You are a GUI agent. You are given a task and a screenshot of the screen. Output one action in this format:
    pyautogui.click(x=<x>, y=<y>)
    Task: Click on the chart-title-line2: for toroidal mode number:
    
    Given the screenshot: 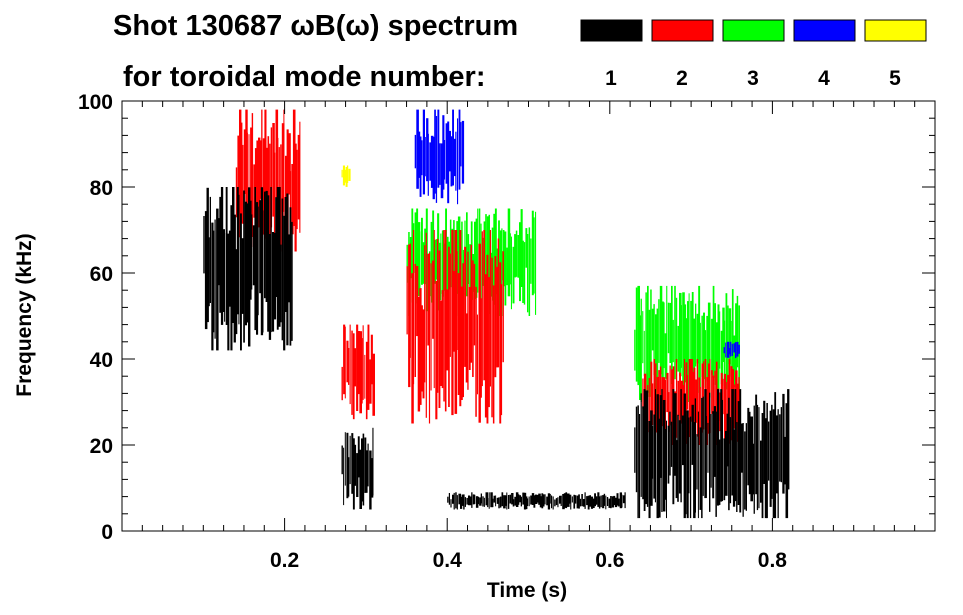 What is the action you would take?
    pyautogui.click(x=304, y=77)
    